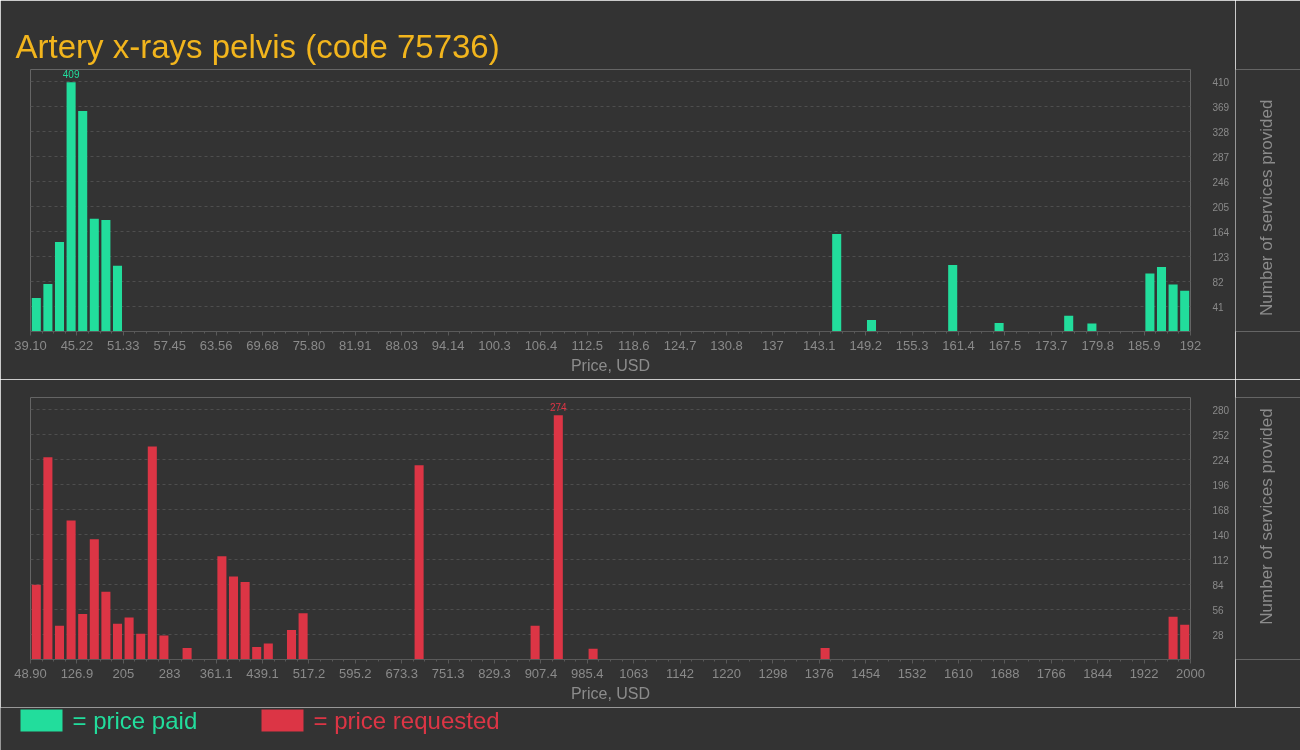  What do you see at coordinates (912, 345) in the screenshot?
I see `x-tick-label: 155.3` at bounding box center [912, 345].